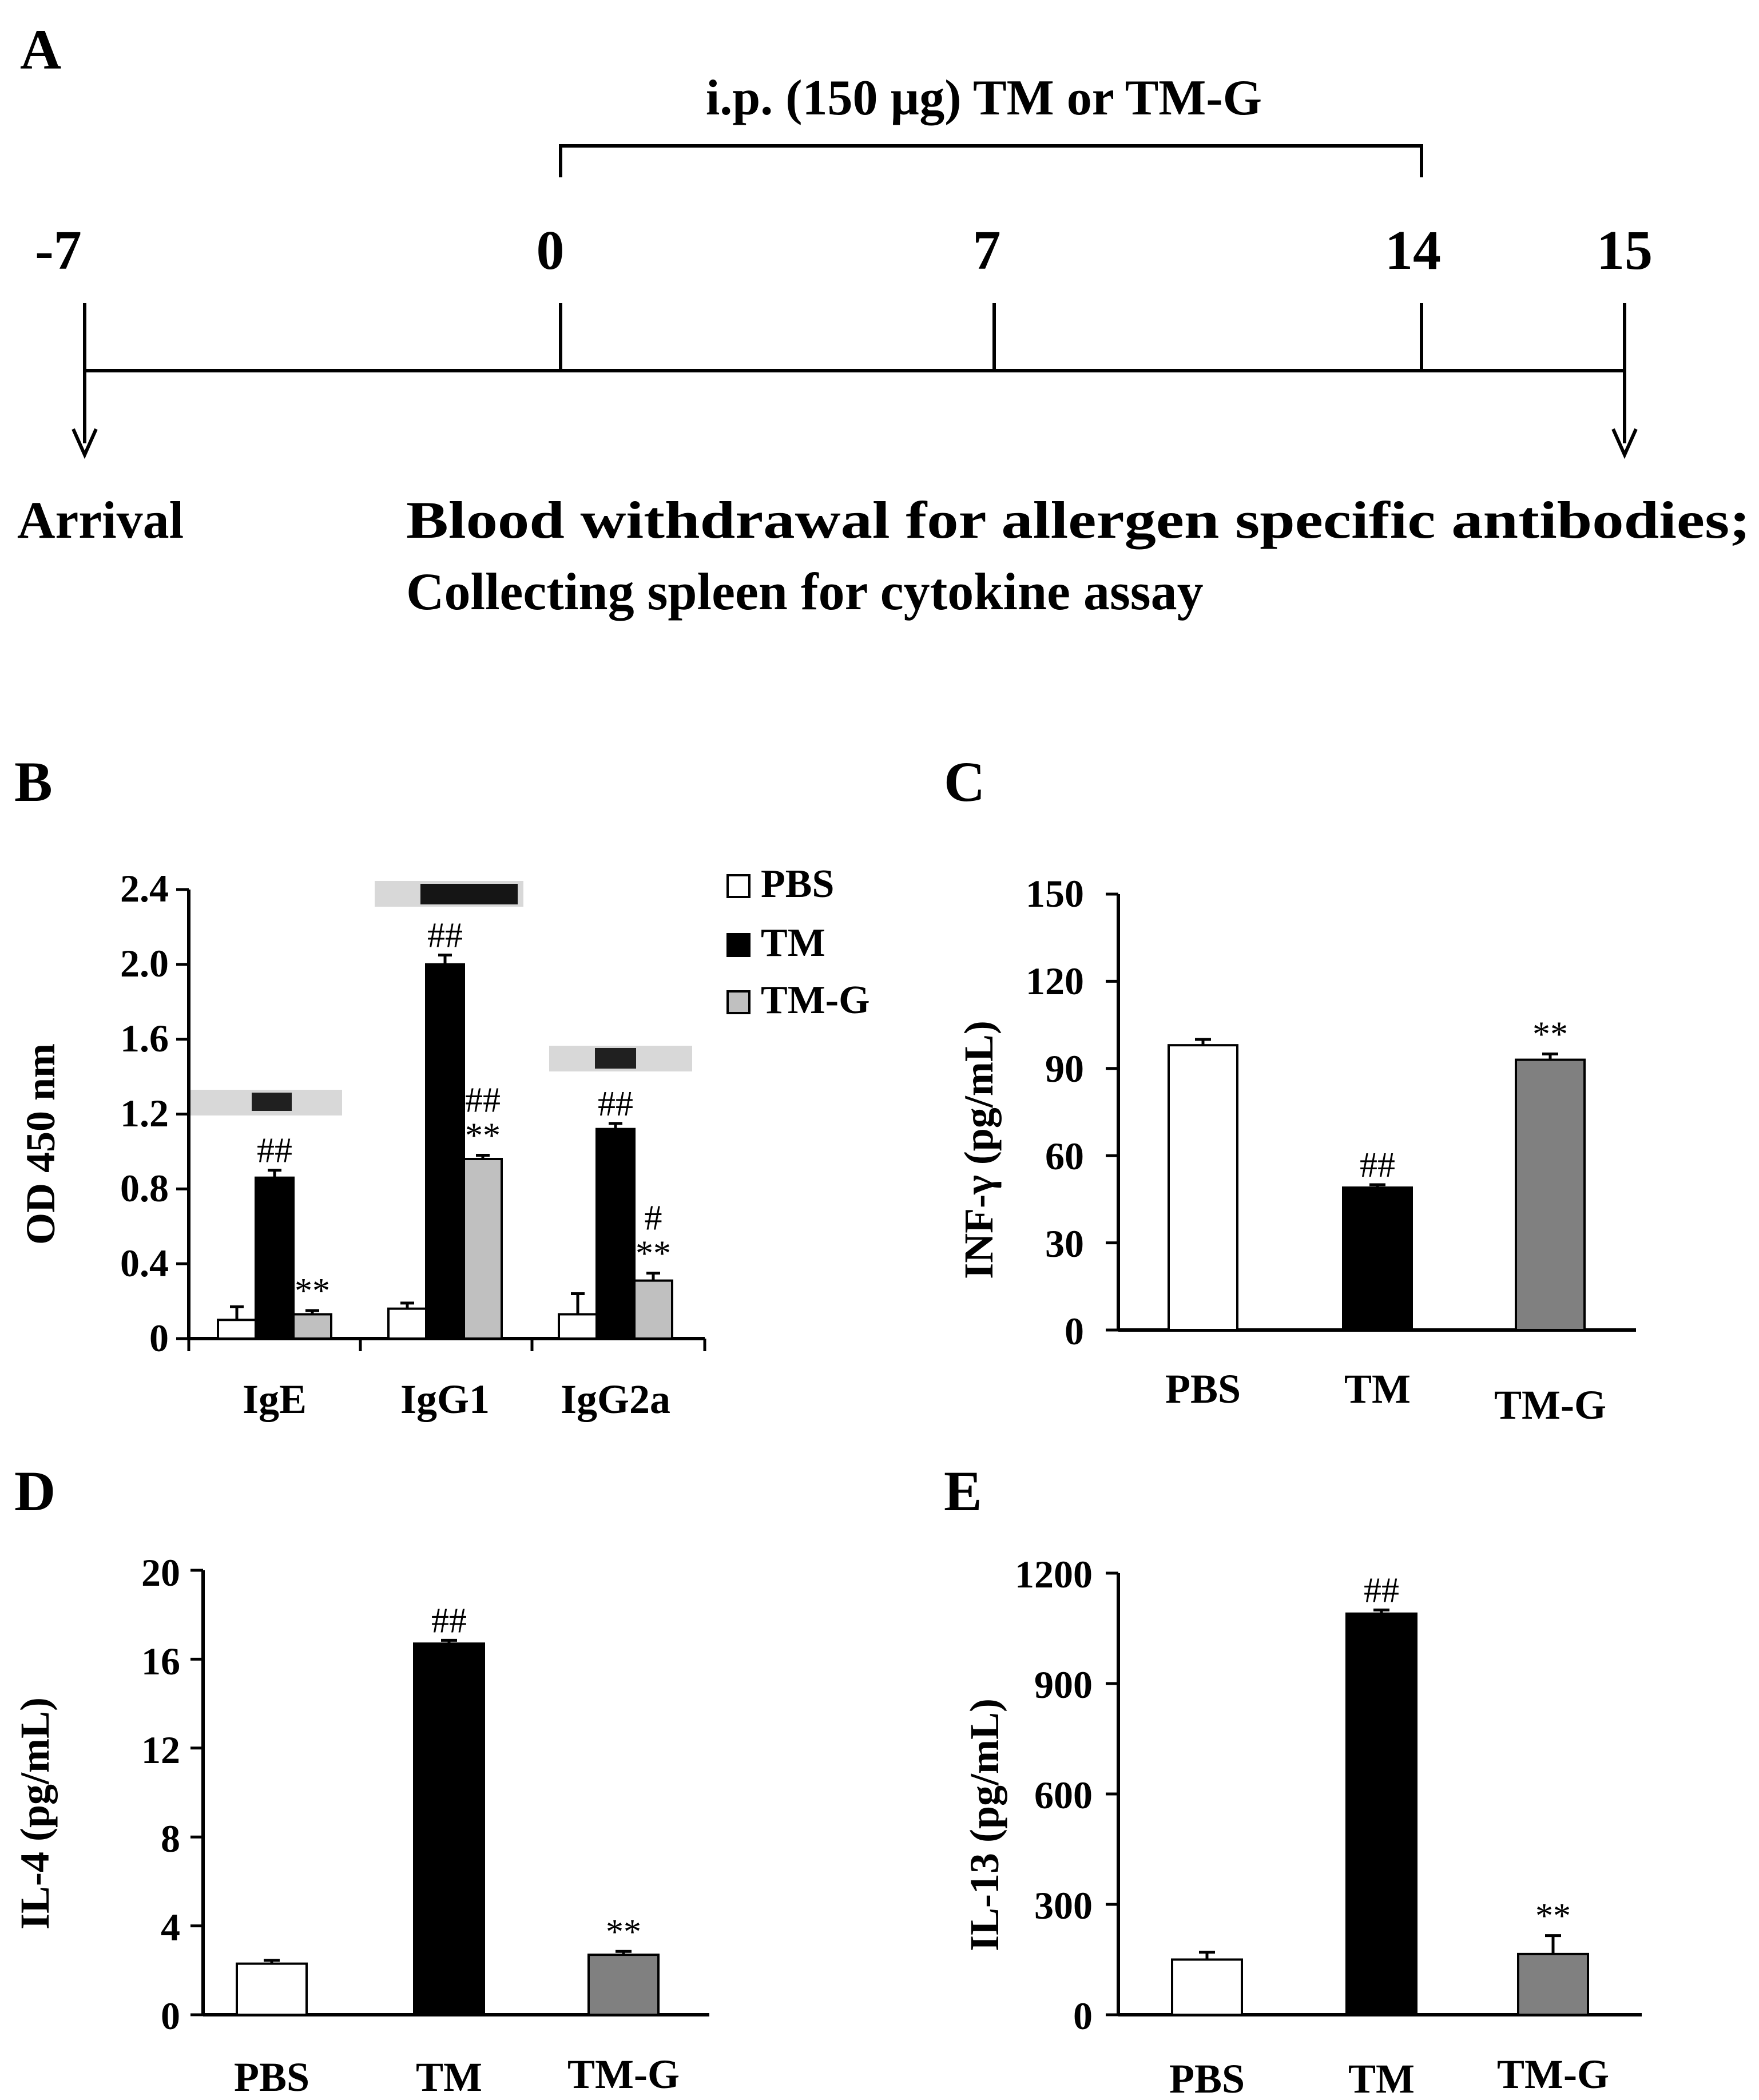  What do you see at coordinates (615, 1399) in the screenshot?
I see `x-tick-label: IgG2a` at bounding box center [615, 1399].